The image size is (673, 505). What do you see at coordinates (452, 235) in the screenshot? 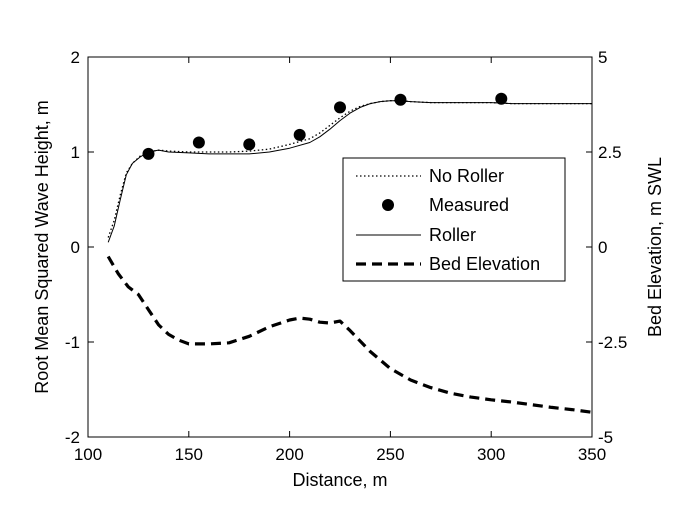
I see `legend-roller-label: Roller` at bounding box center [452, 235].